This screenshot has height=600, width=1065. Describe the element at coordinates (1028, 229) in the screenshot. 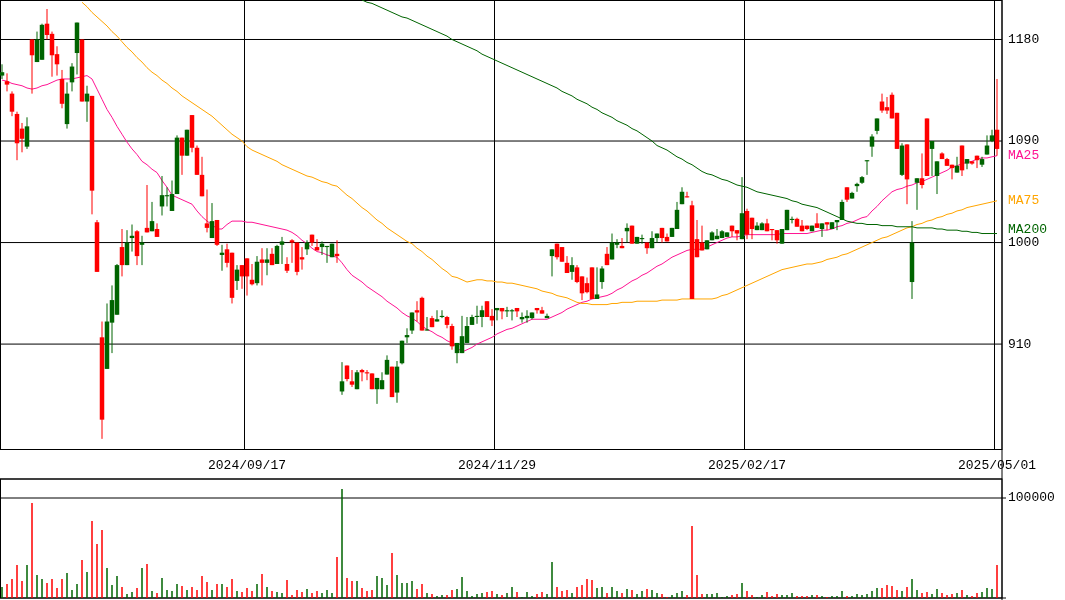

I see `series-label: MA200` at that location.